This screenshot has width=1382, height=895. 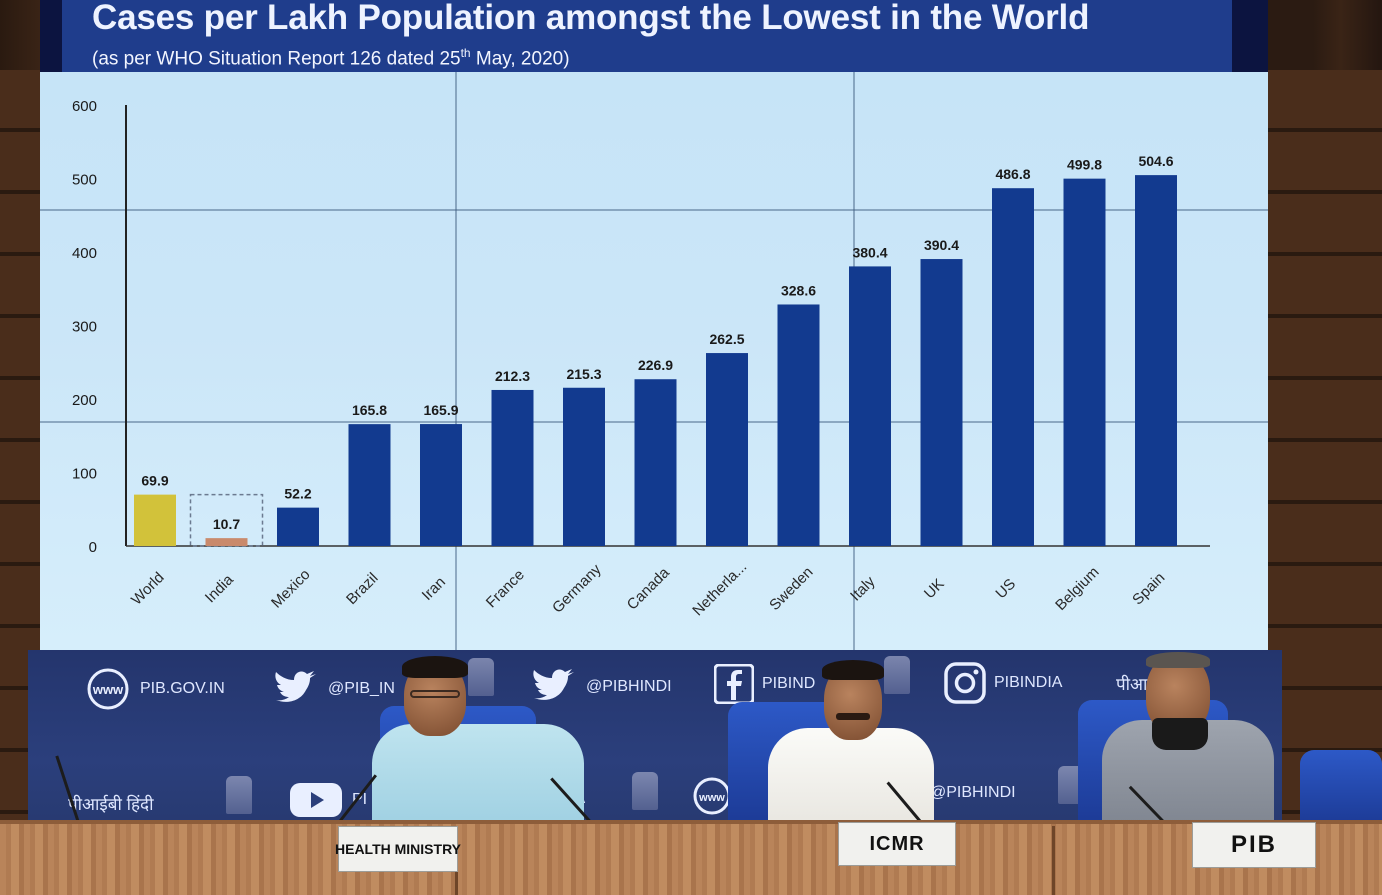 What do you see at coordinates (148, 589) in the screenshot?
I see `x-tick-label: World` at bounding box center [148, 589].